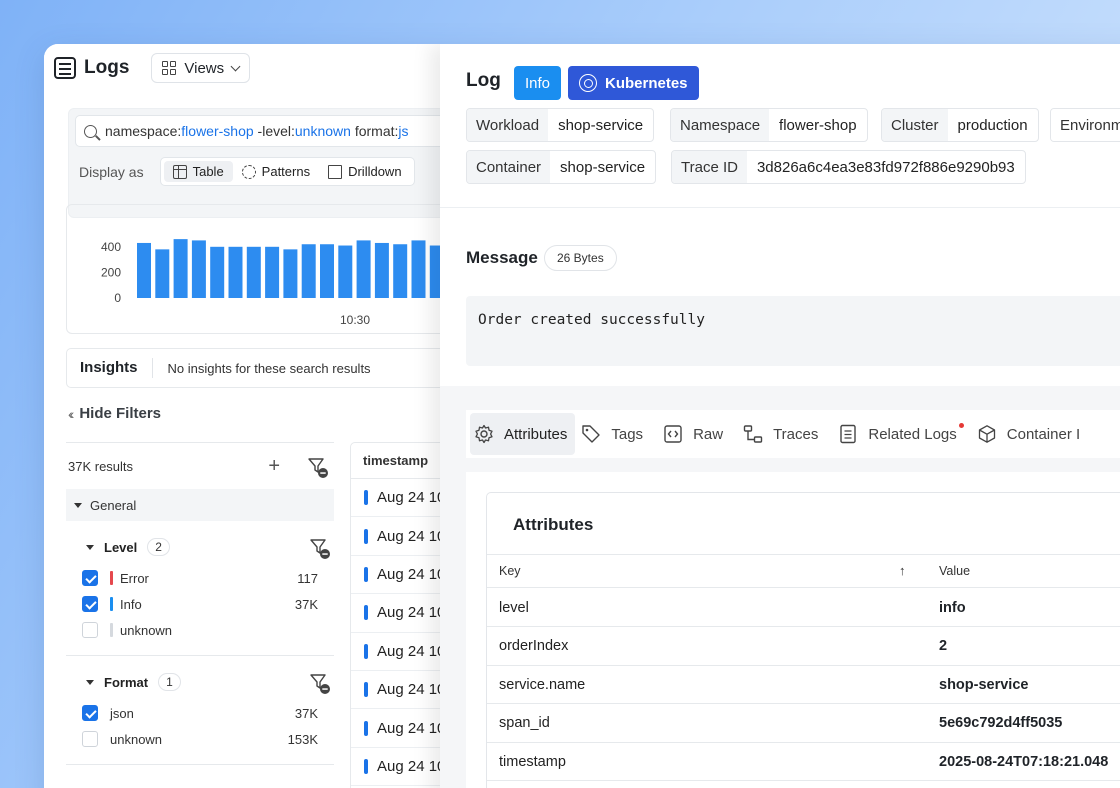  What do you see at coordinates (276, 171) in the screenshot?
I see `mode-patterns: Patterns` at bounding box center [276, 171].